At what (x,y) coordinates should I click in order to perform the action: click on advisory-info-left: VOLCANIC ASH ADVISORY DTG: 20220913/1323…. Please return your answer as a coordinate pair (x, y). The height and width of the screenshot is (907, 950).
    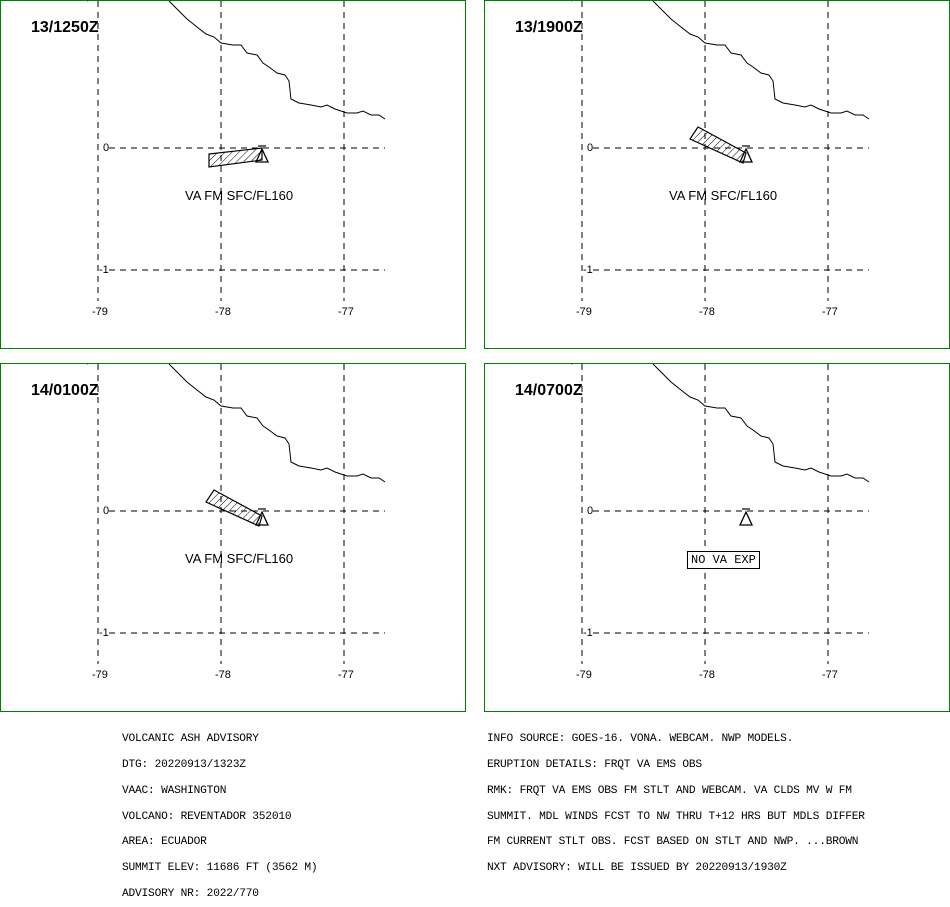
    Looking at the image, I should click on (220, 812).